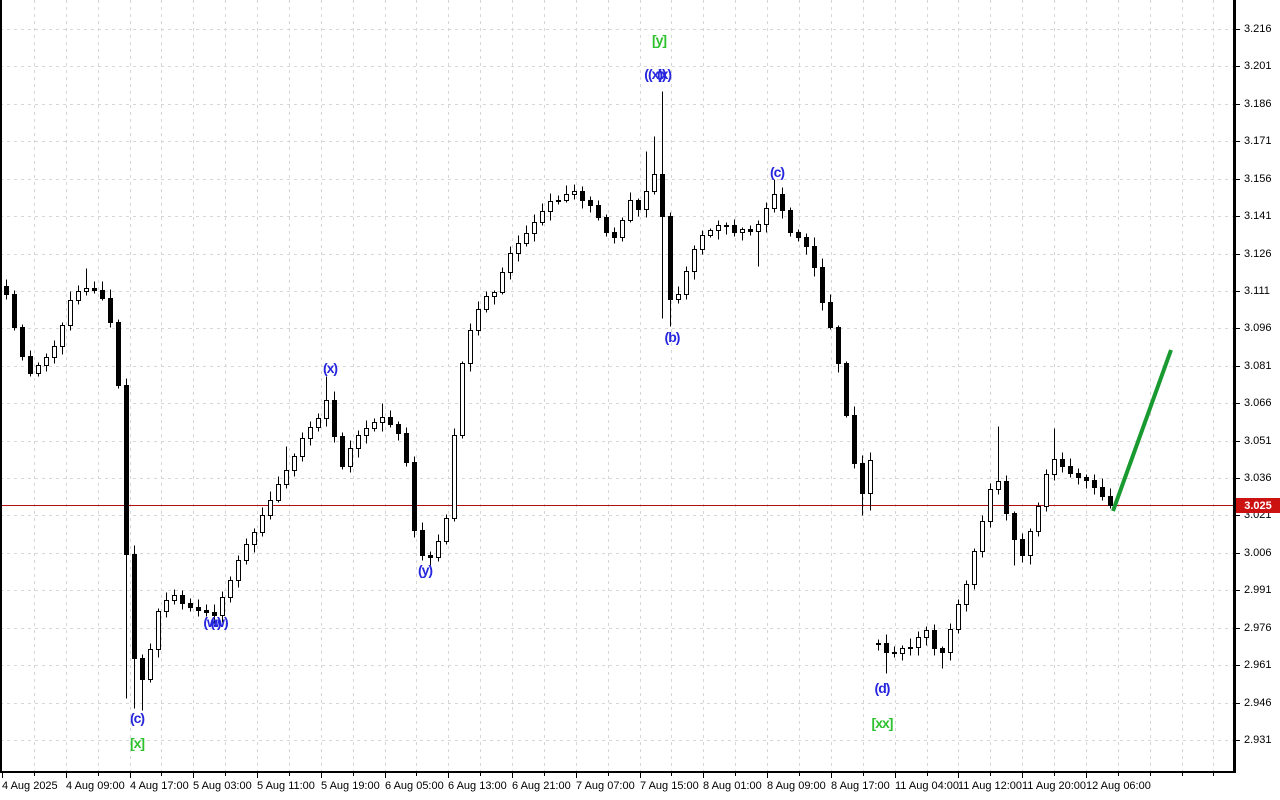 This screenshot has height=800, width=1280. What do you see at coordinates (477, 786) in the screenshot?
I see `time-tick-label: 6 Aug 13:00` at bounding box center [477, 786].